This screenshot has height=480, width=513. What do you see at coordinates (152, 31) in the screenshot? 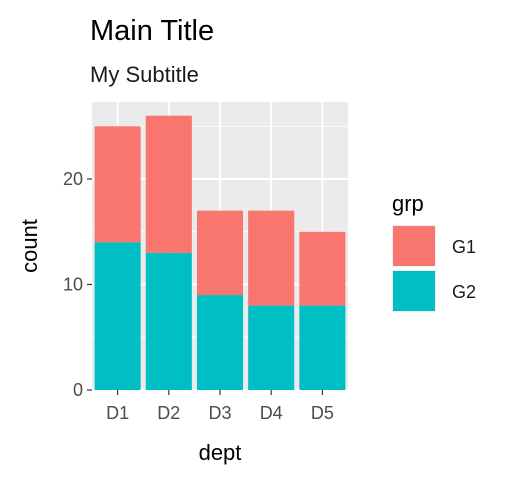
I see `chart-title: Main Title` at bounding box center [152, 31].